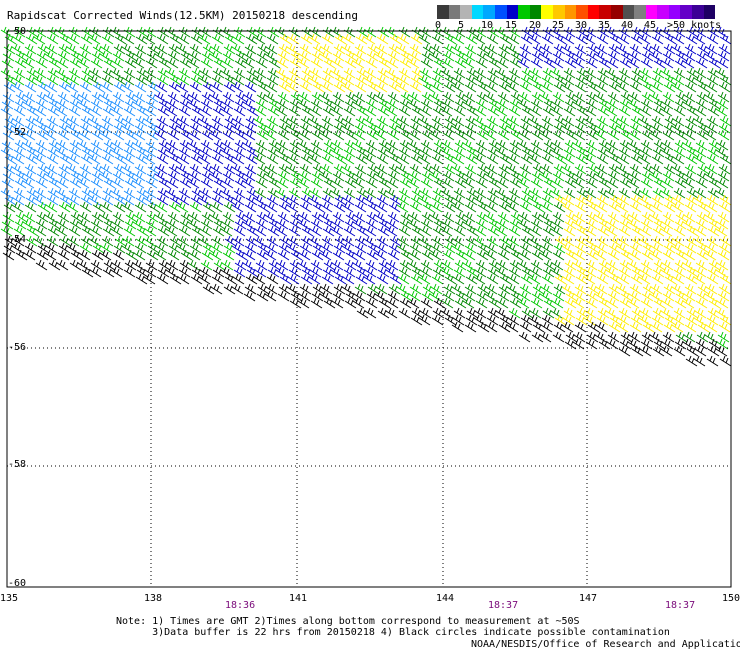 The image size is (740, 650). Describe the element at coordinates (17, 239) in the screenshot. I see `lat-label-54: -54` at that location.